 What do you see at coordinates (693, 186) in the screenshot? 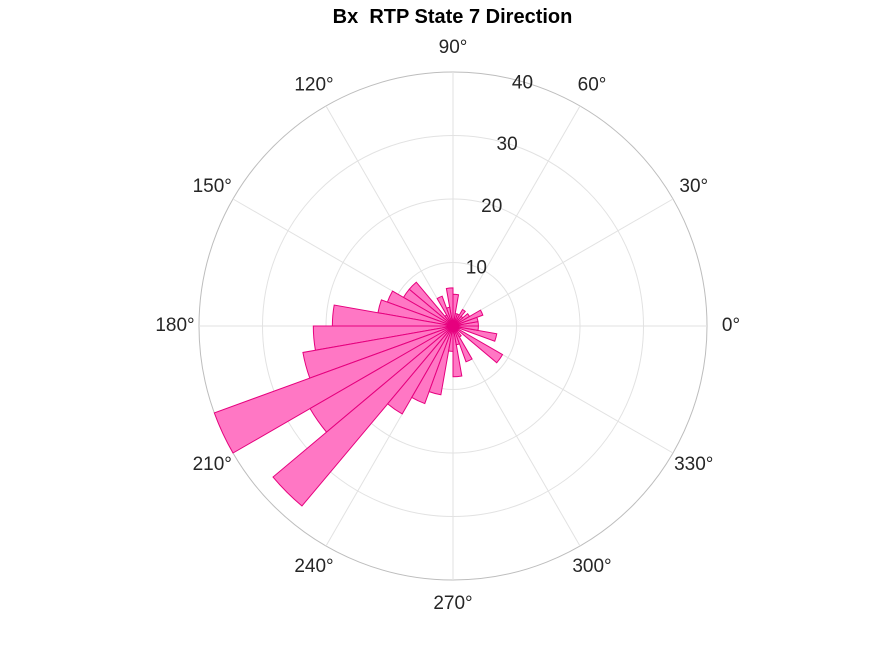
I see `theta-tick-label: 30°` at bounding box center [693, 186].